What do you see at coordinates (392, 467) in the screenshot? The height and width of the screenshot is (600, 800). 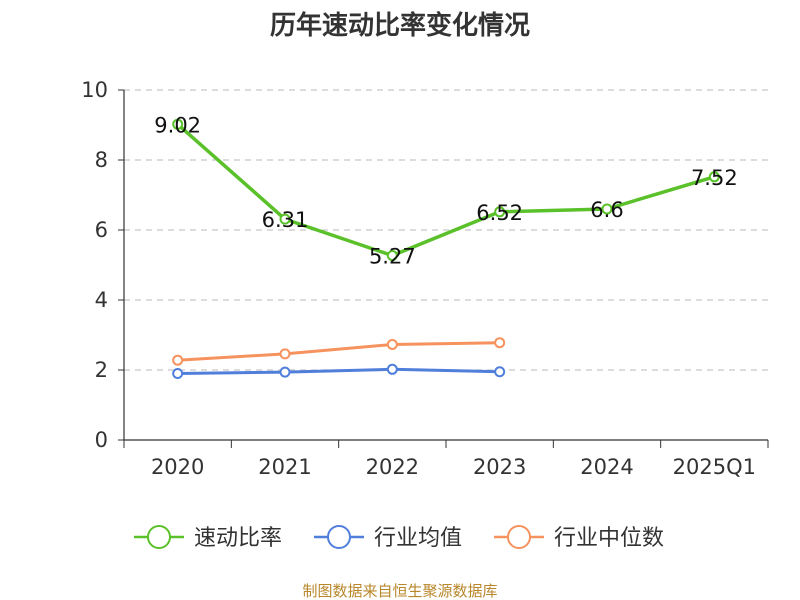 I see `x-tick-label: 2022` at bounding box center [392, 467].